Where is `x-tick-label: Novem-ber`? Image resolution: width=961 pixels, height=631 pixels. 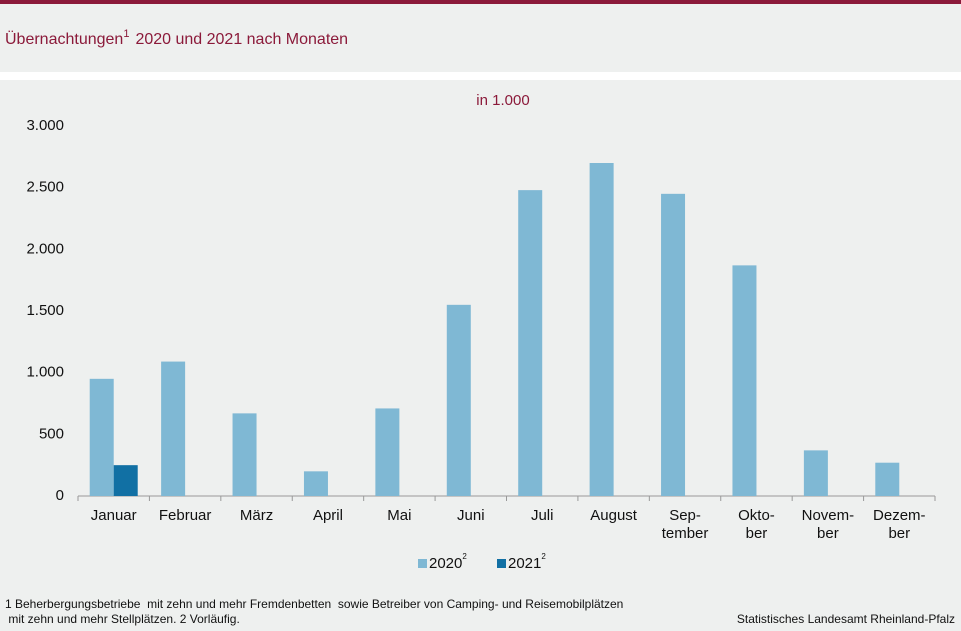 x-tick-label: Novem-ber is located at coordinates (828, 524).